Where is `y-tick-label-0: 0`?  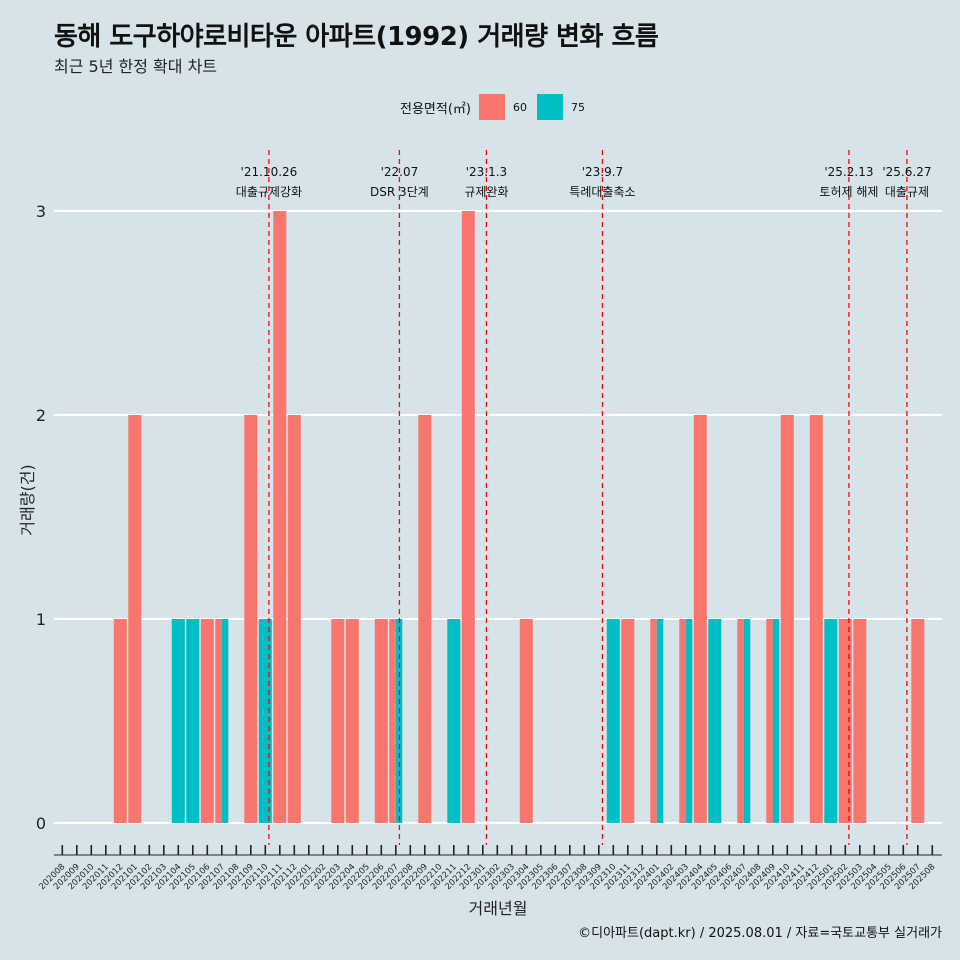
y-tick-label-0: 0 is located at coordinates (41, 823).